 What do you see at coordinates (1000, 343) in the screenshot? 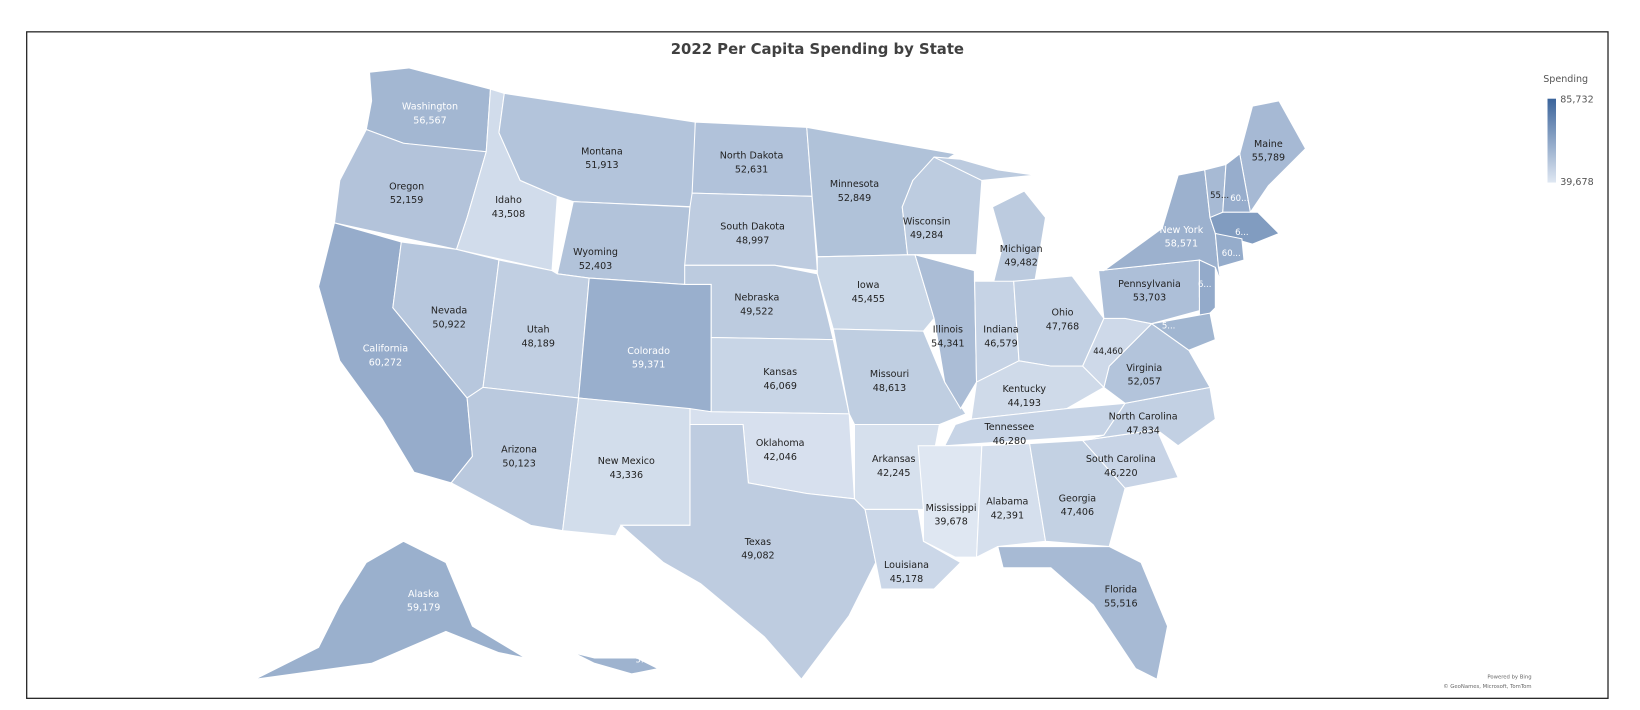
I see `state-value: 46,579` at bounding box center [1000, 343].